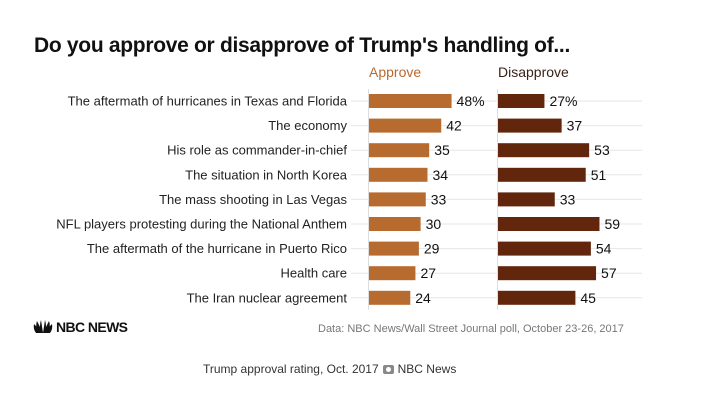 The height and width of the screenshot is (414, 712). I want to click on category-label: The mass shooting in Las Vegas, so click(253, 199).